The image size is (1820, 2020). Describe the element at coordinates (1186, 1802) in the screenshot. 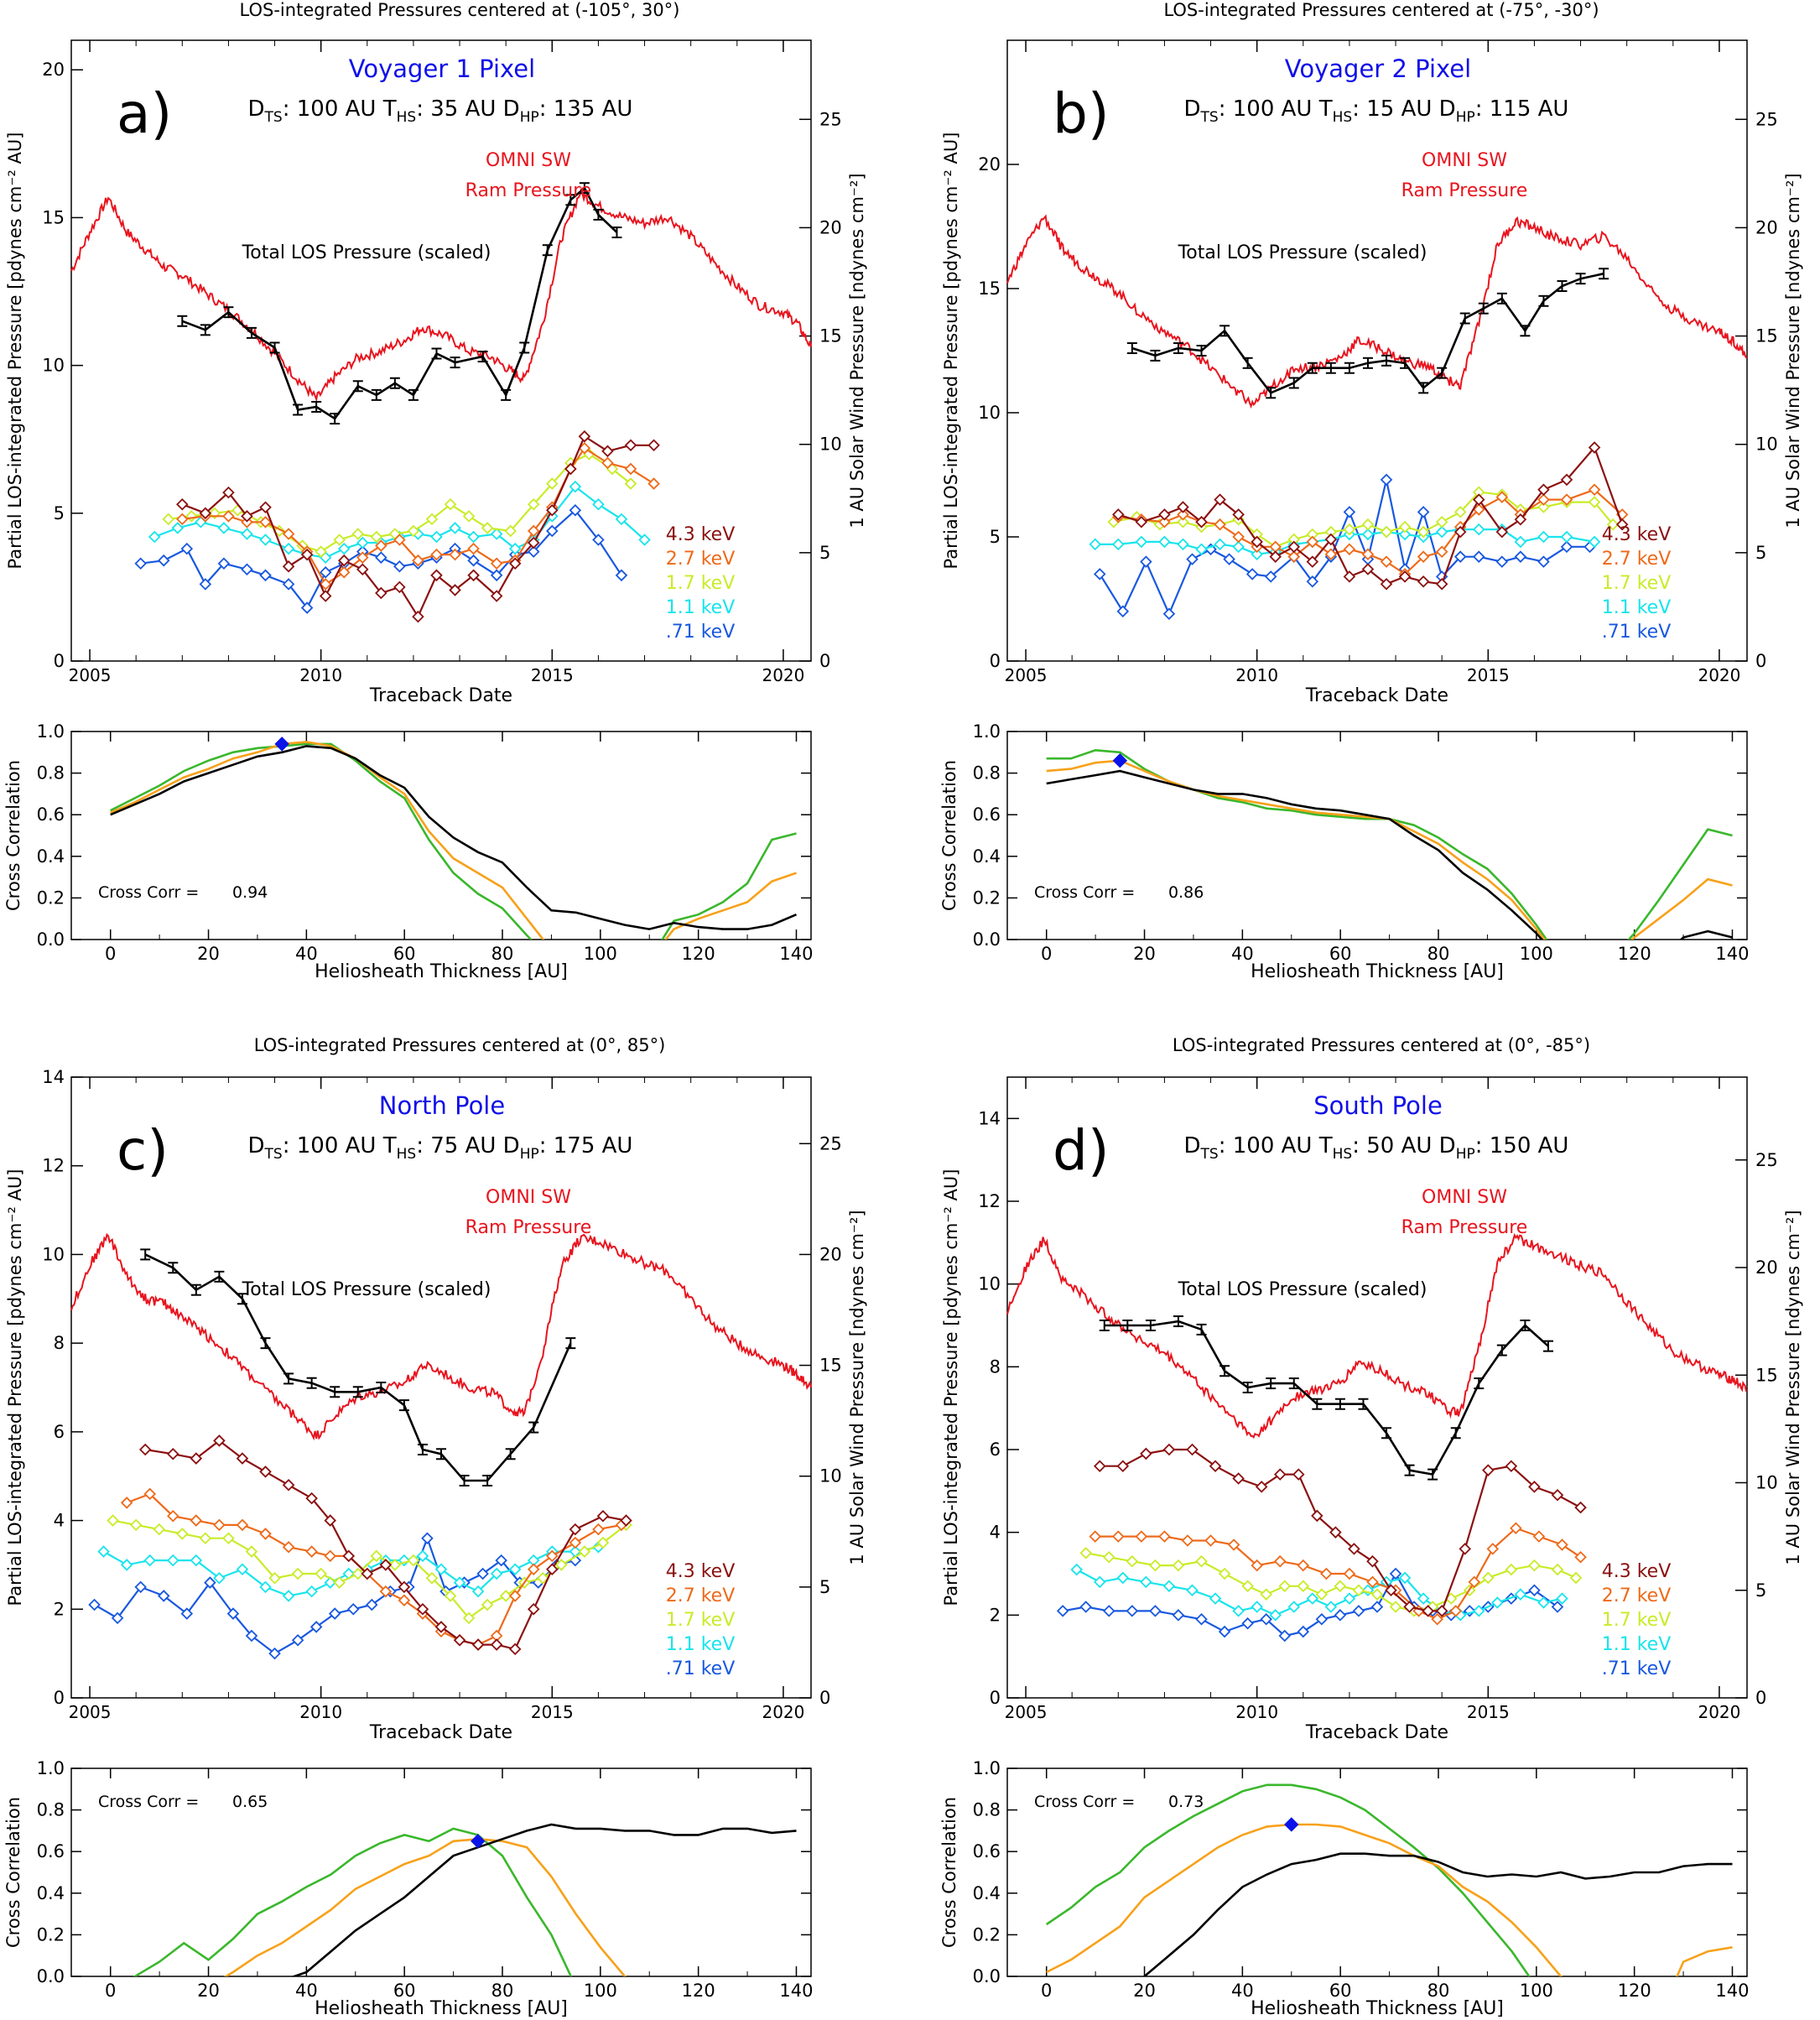

I see `cc-value-d: 0.73` at that location.